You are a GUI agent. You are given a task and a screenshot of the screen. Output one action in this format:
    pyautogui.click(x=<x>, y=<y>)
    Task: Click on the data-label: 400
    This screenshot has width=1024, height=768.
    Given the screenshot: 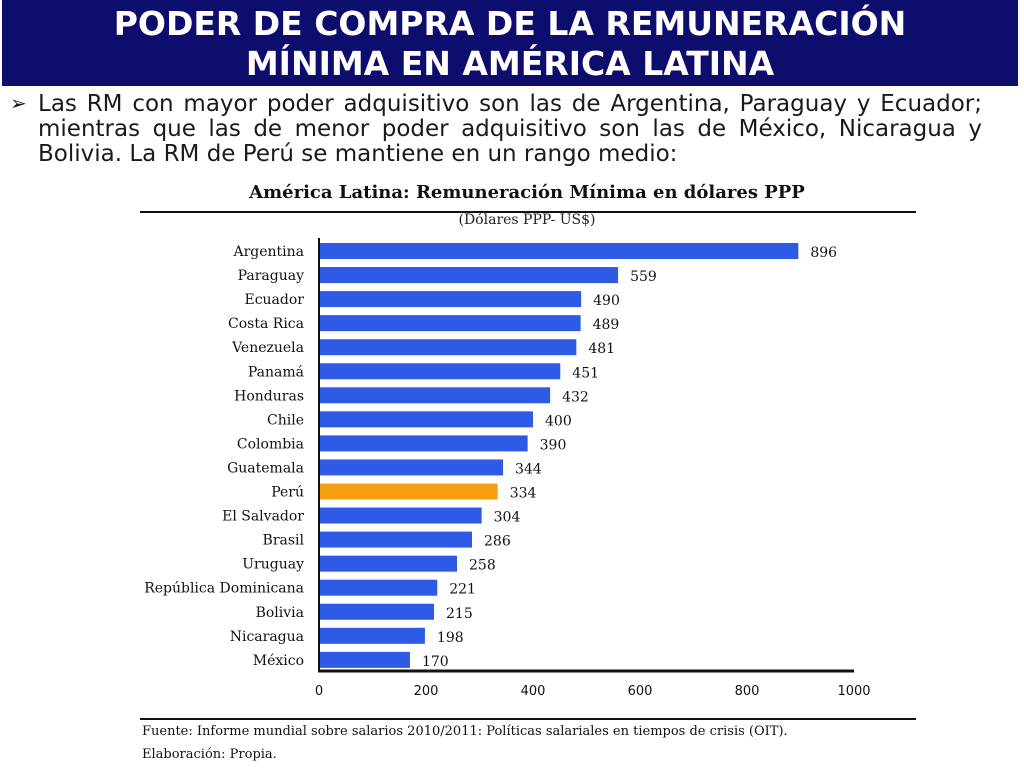 What is the action you would take?
    pyautogui.click(x=558, y=421)
    